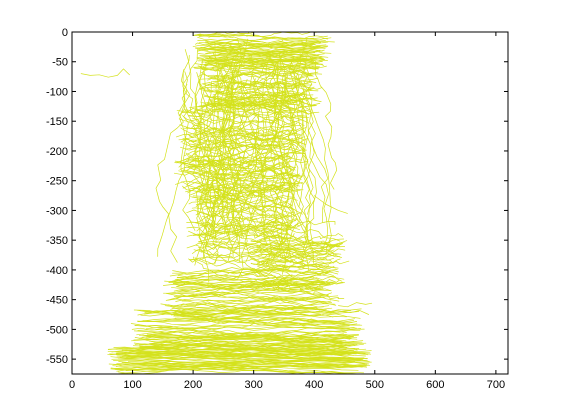 This screenshot has width=561, height=420. What do you see at coordinates (65, 33) in the screenshot?
I see `y-tick-label: 0` at bounding box center [65, 33].